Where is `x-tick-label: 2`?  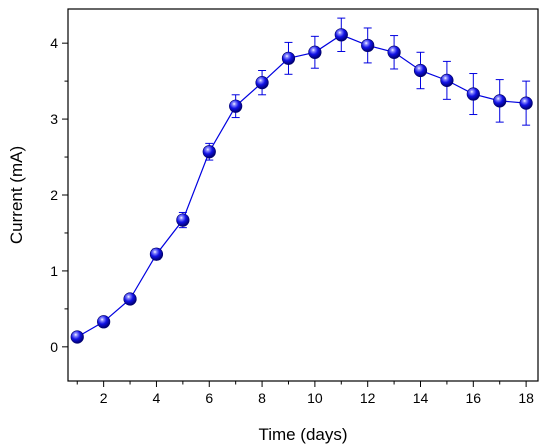 x-tick-label: 2 is located at coordinates (104, 398).